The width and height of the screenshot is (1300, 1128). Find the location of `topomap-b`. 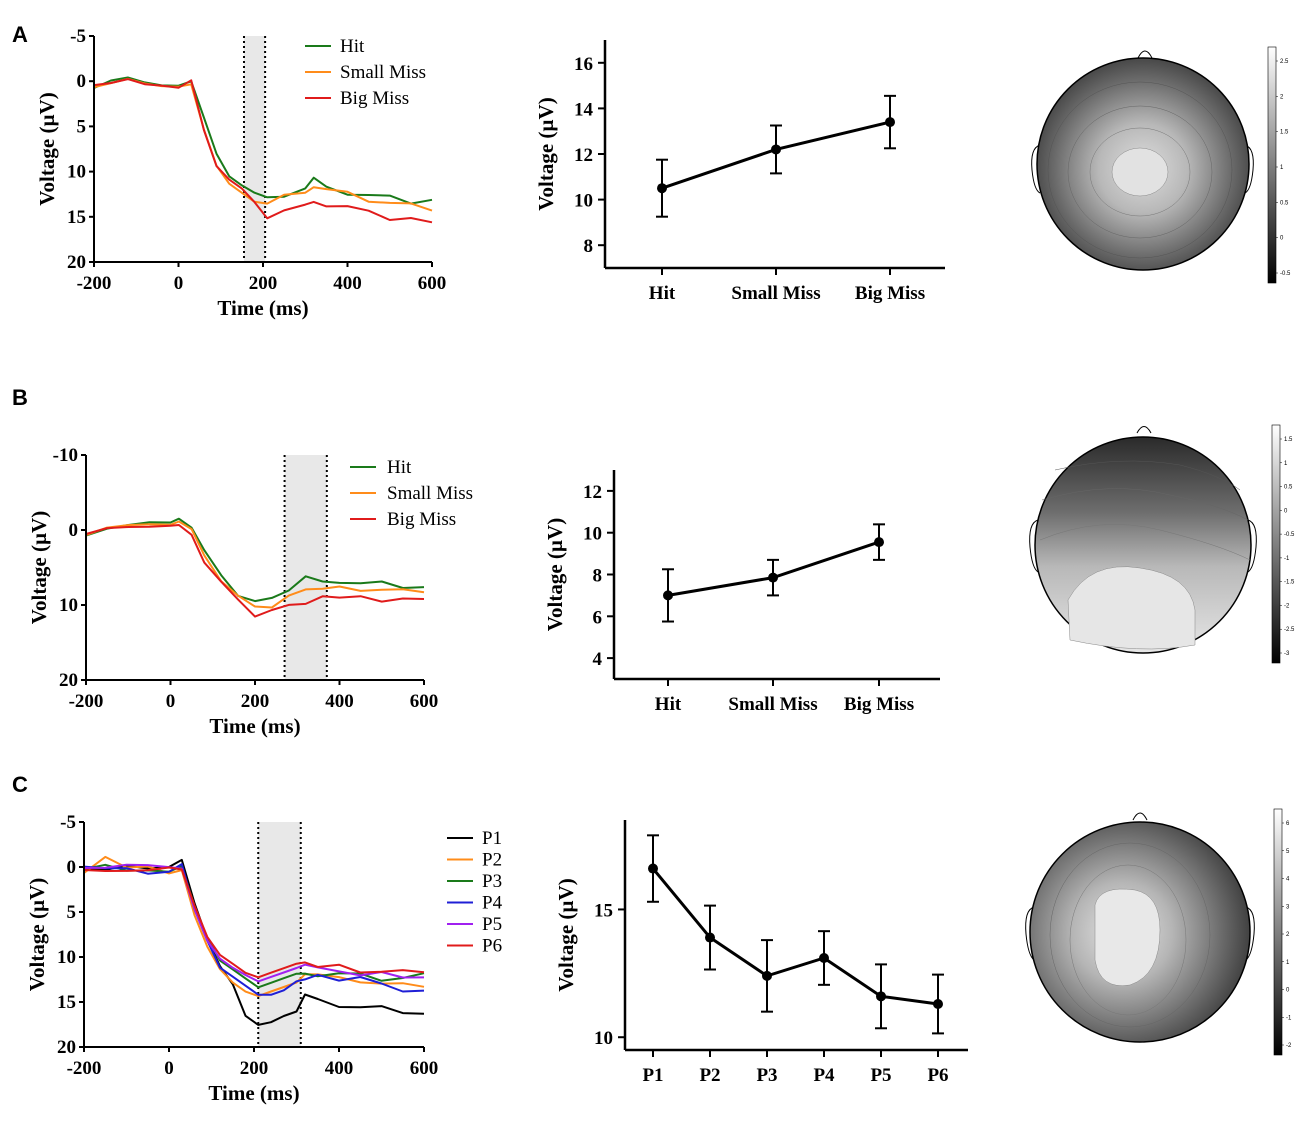

topomap-b is located at coordinates (1143, 540).